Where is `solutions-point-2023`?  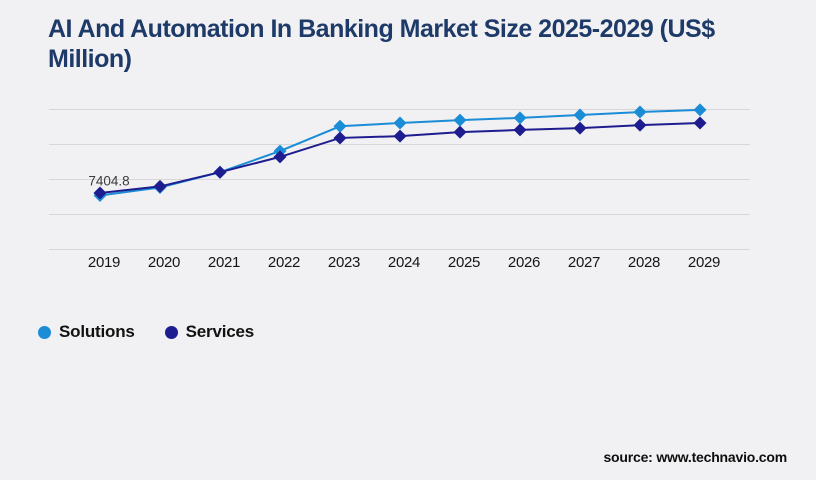
solutions-point-2023 is located at coordinates (340, 126).